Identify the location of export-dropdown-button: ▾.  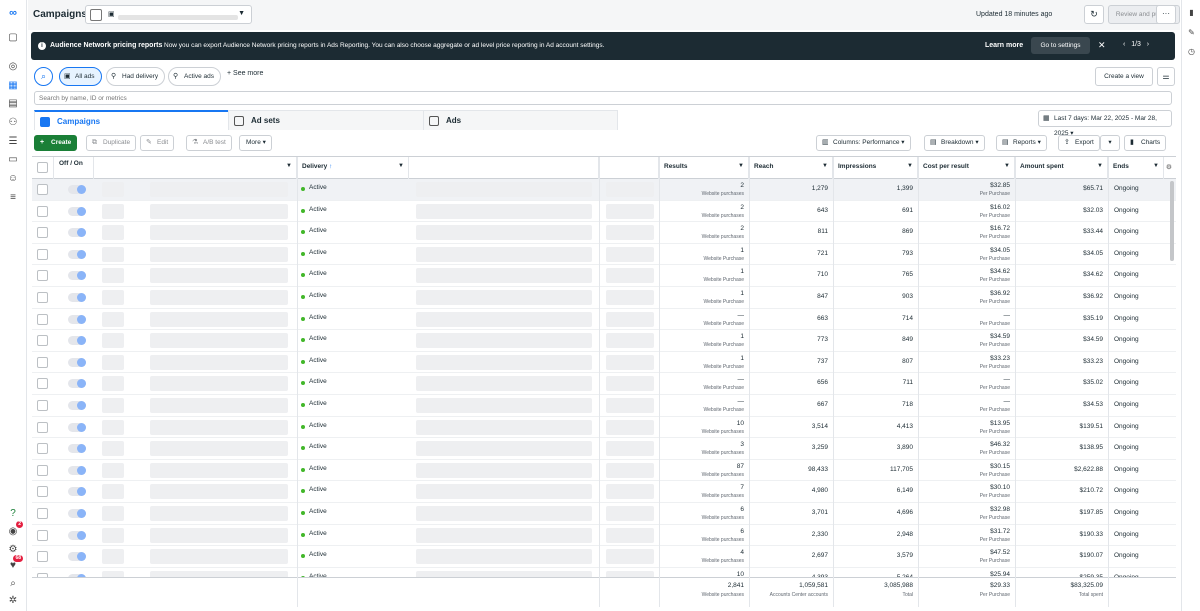
(1110, 143).